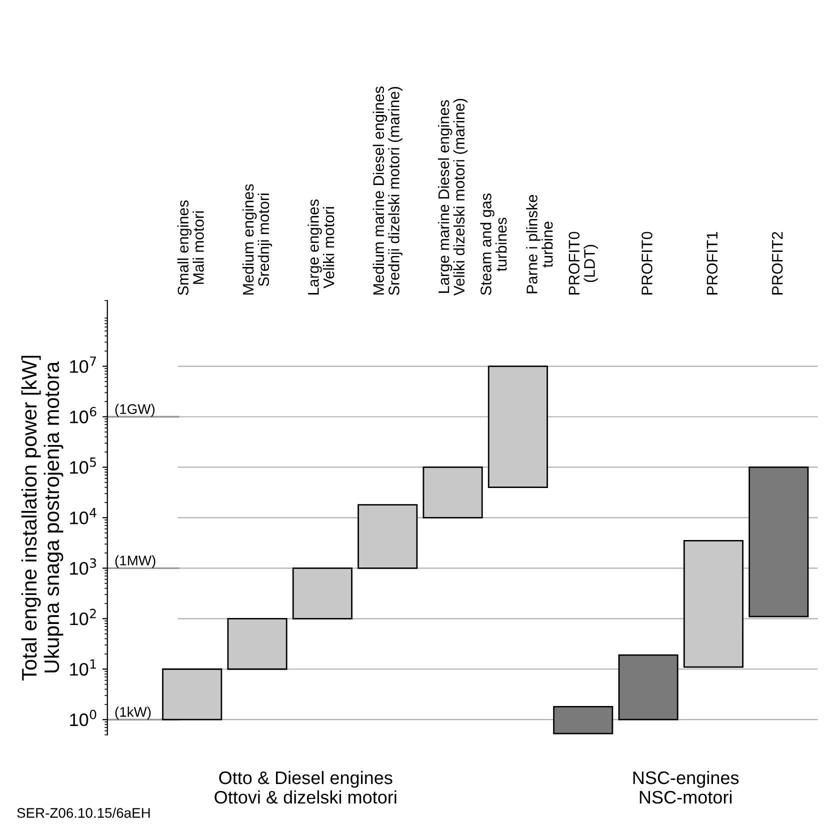  I want to click on x-tick-label: Medium engines Srednji motori, so click(257, 239).